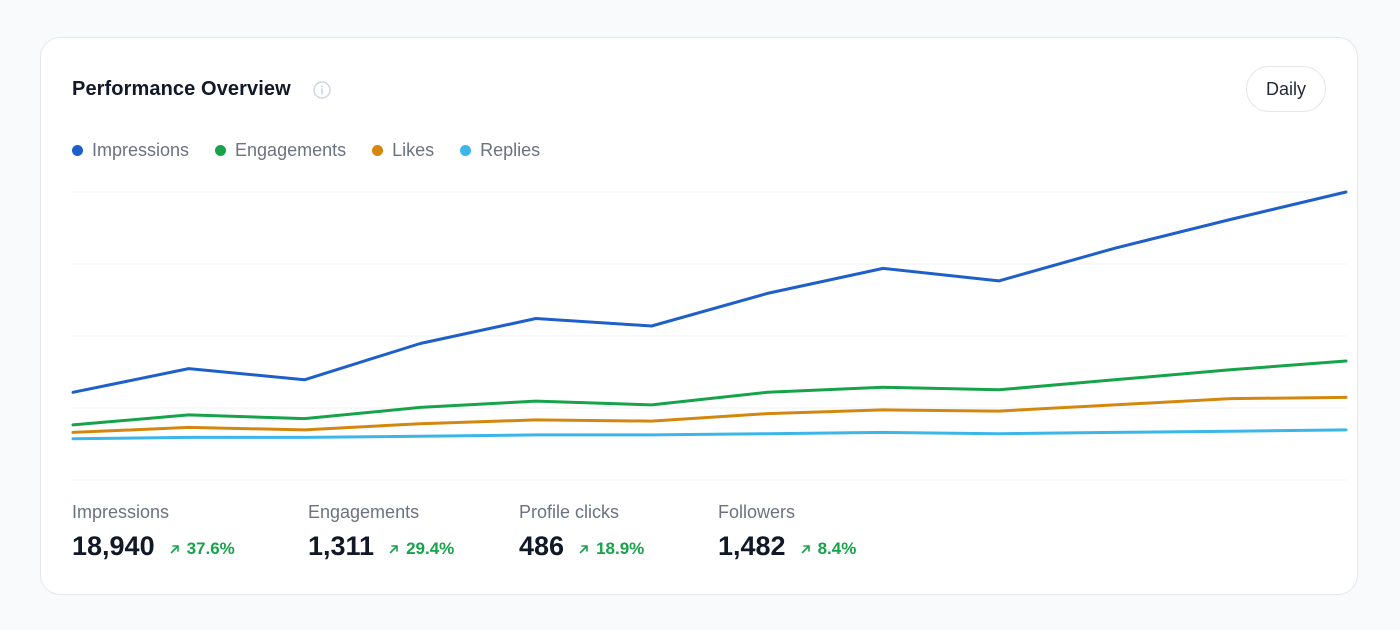 The height and width of the screenshot is (630, 1400). What do you see at coordinates (113, 546) in the screenshot?
I see `stat-value: 18,940` at bounding box center [113, 546].